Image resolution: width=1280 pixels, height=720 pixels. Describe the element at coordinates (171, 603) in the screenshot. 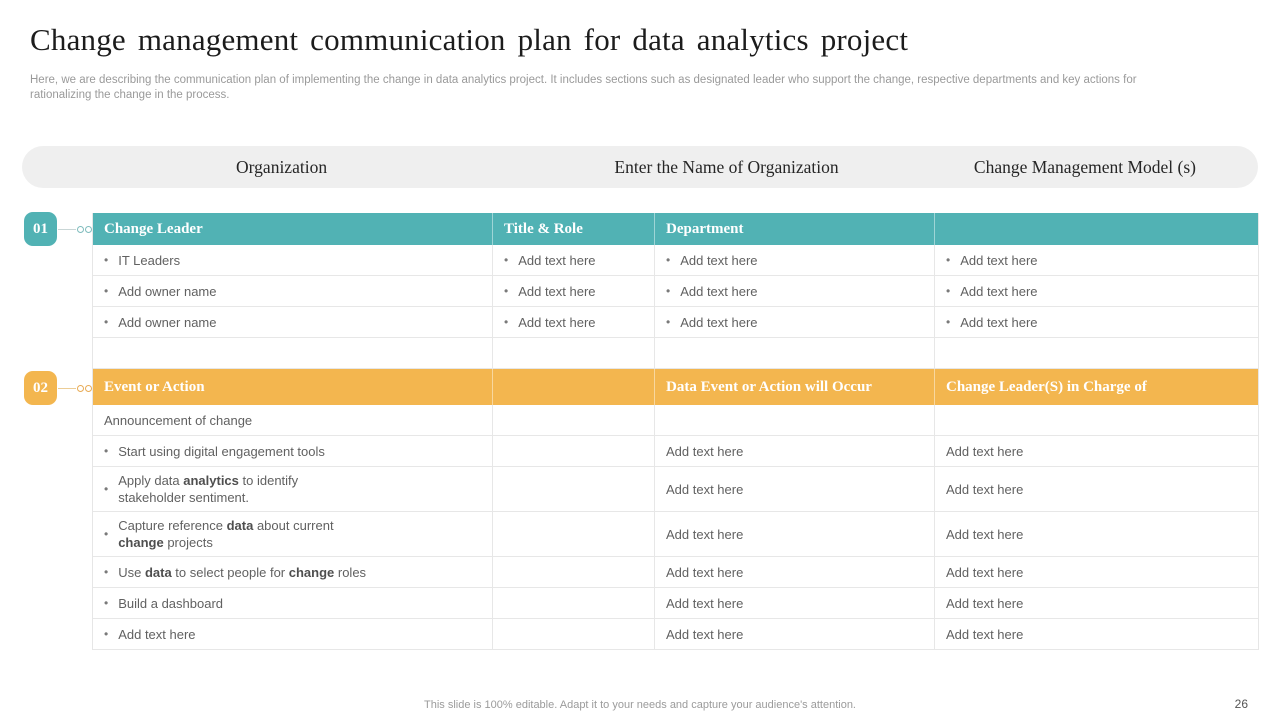

I see `cell-text: Build a dashboard` at that location.